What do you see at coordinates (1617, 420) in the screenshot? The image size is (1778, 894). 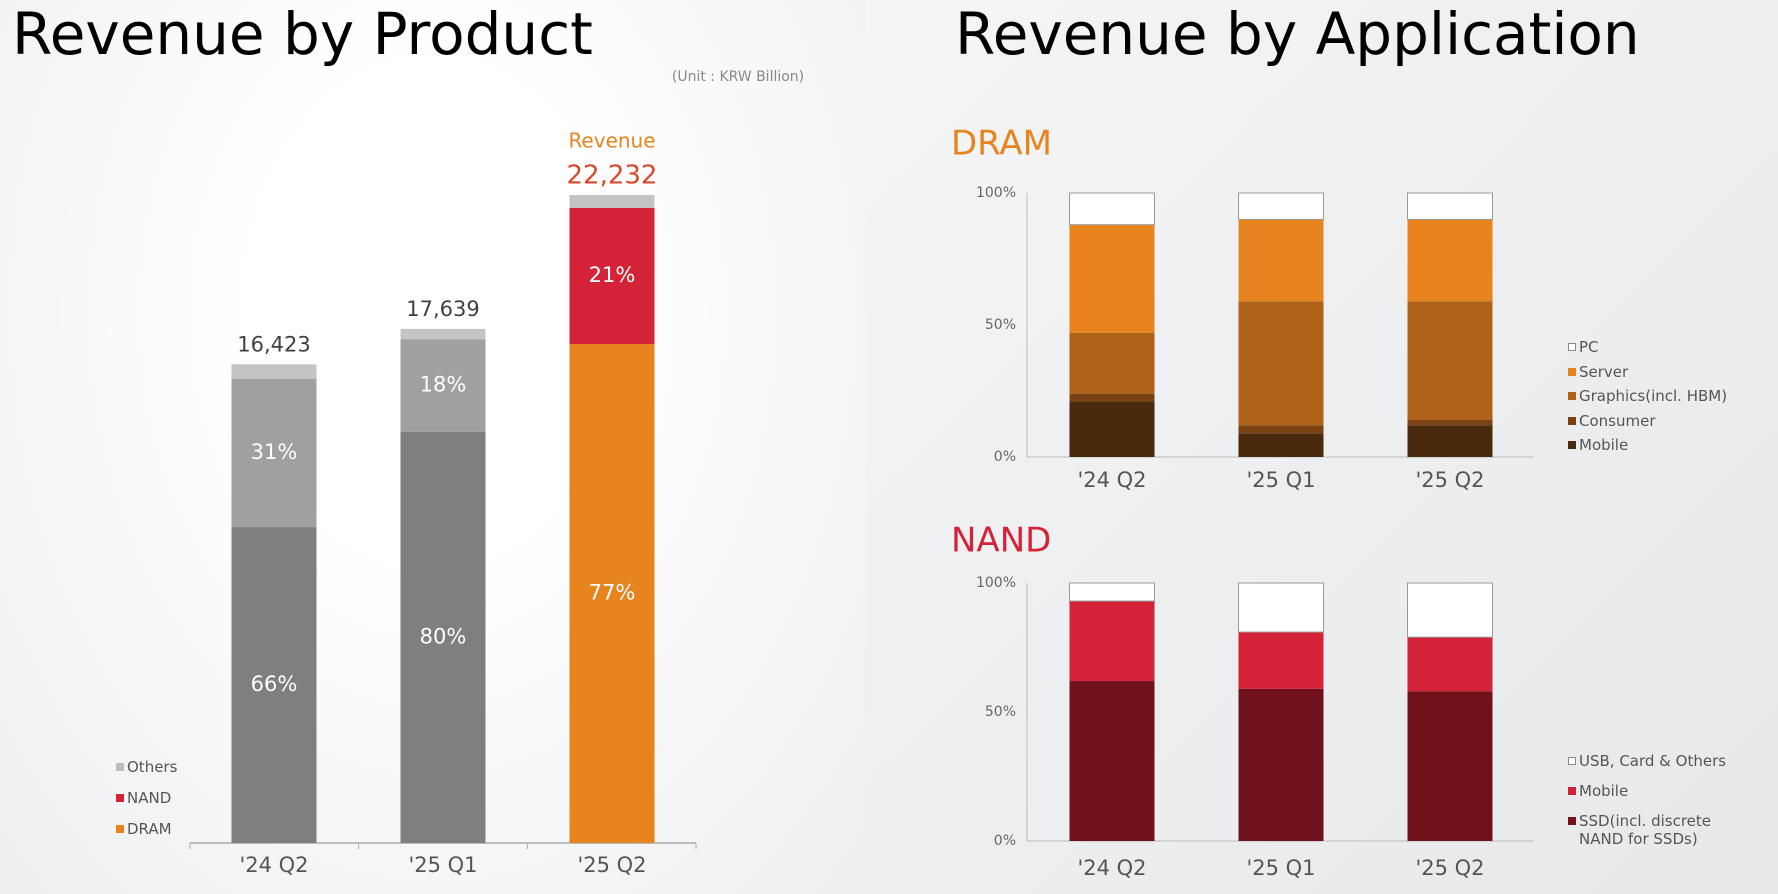 I see `legend-label: Consumer` at bounding box center [1617, 420].